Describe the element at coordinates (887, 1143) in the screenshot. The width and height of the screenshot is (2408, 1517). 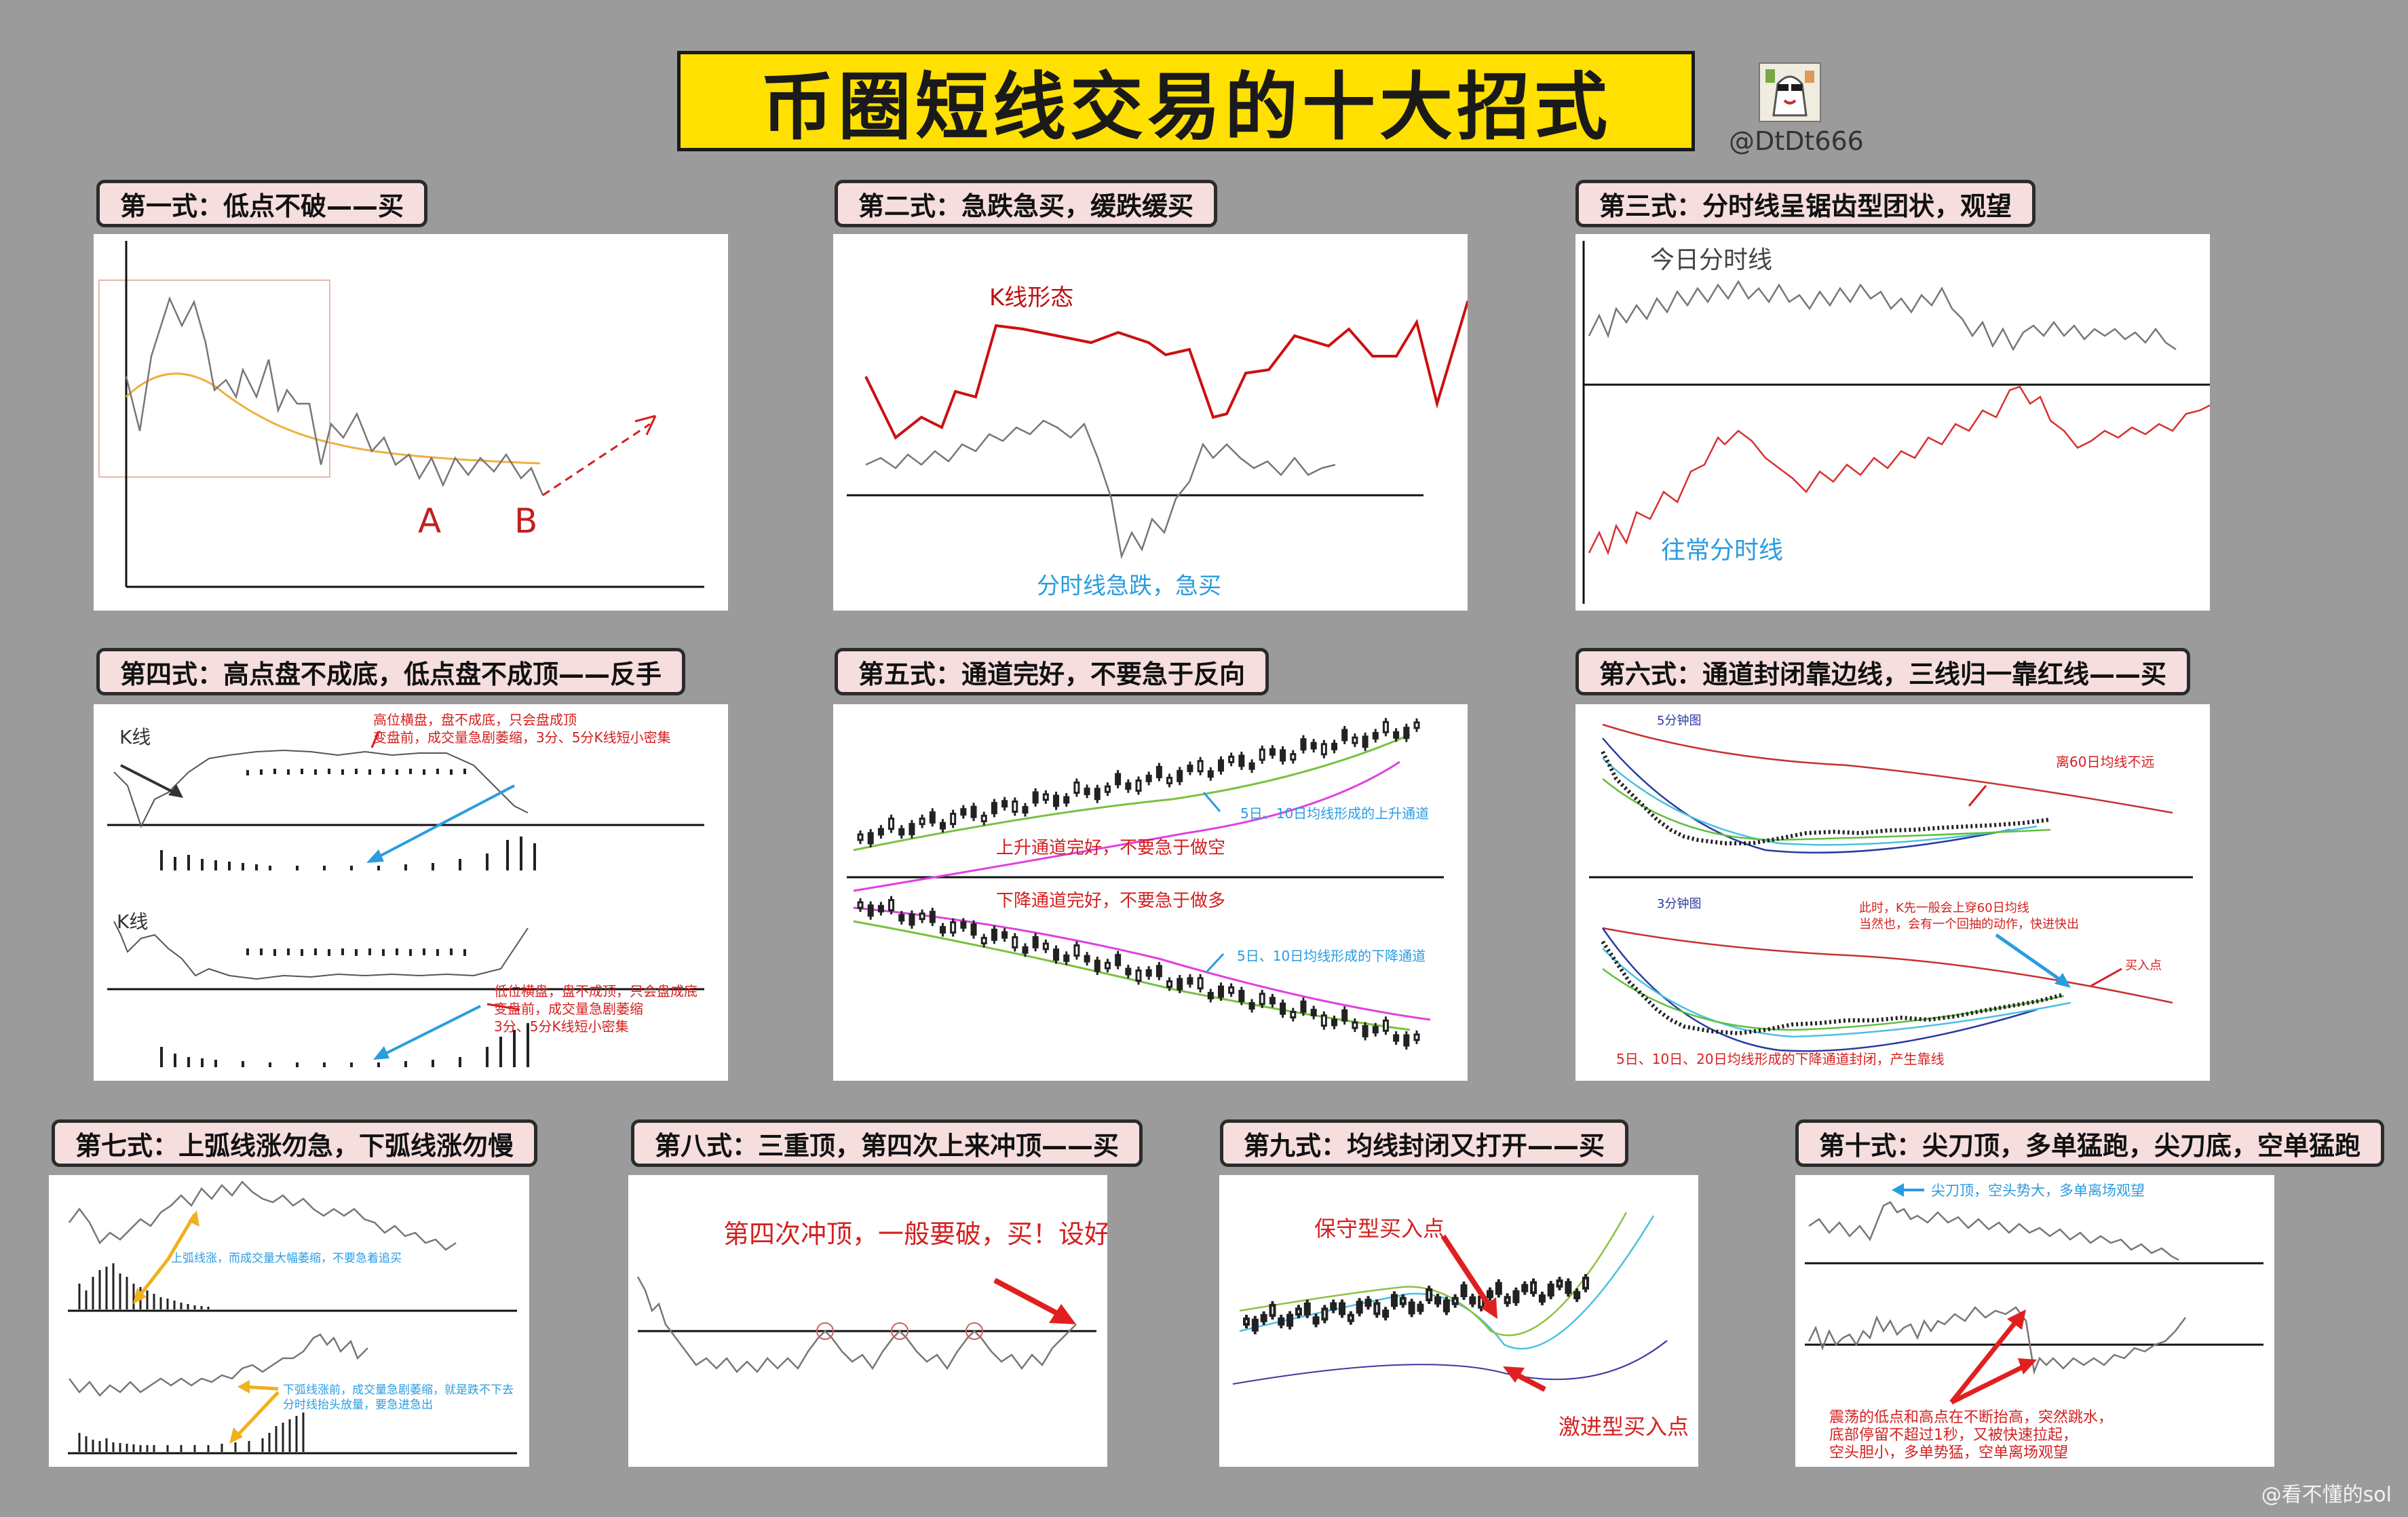
I see `section-8-label: 第八式：三重顶，第四次上来冲顶——买` at that location.